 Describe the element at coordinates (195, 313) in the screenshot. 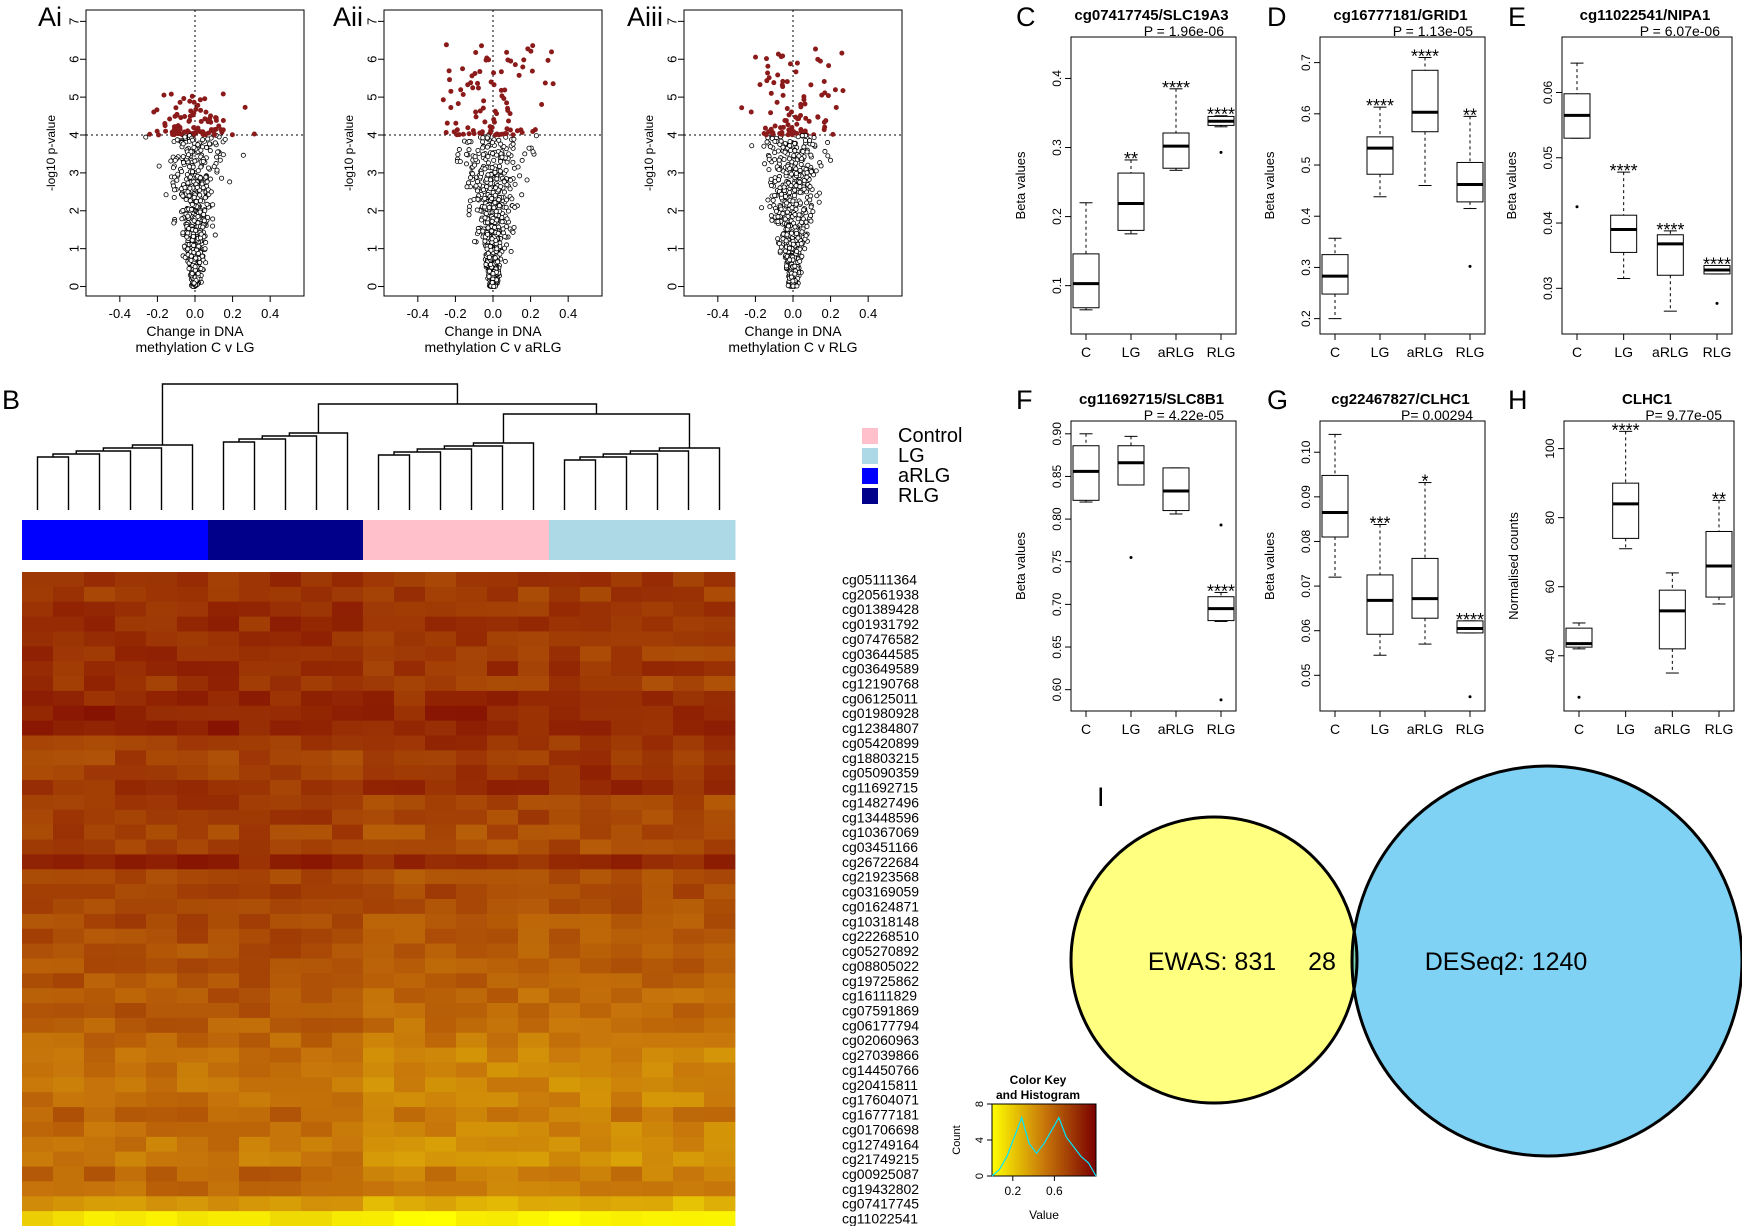

I see `x-tick-label: 0.0` at that location.